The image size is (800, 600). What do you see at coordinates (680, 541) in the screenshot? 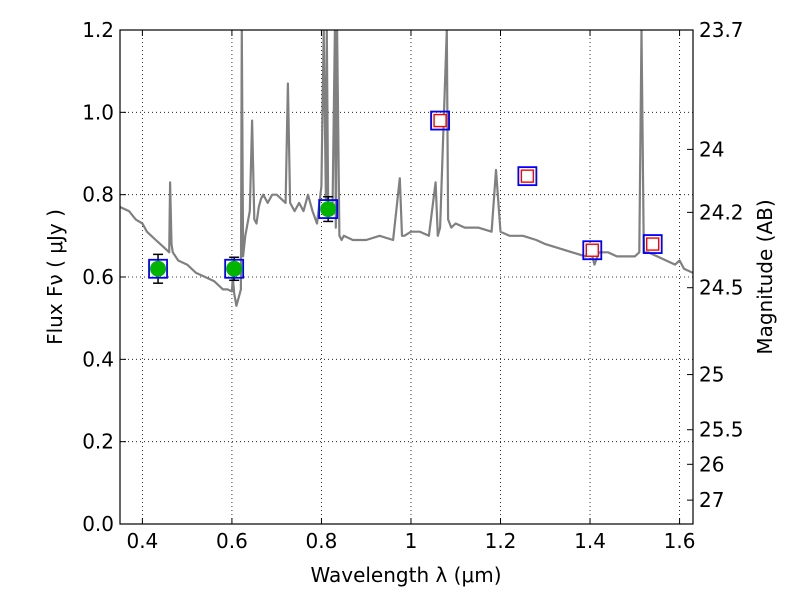
I see `x-tick-label: 1.6` at bounding box center [680, 541].